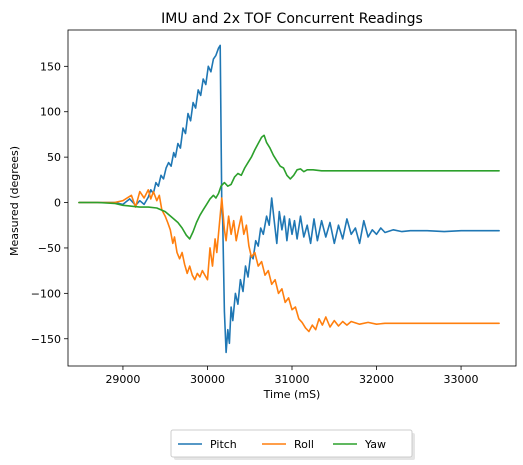 Image resolution: width=523 pixels, height=465 pixels. What do you see at coordinates (46, 293) in the screenshot?
I see `y-tick-label: −100` at bounding box center [46, 293].